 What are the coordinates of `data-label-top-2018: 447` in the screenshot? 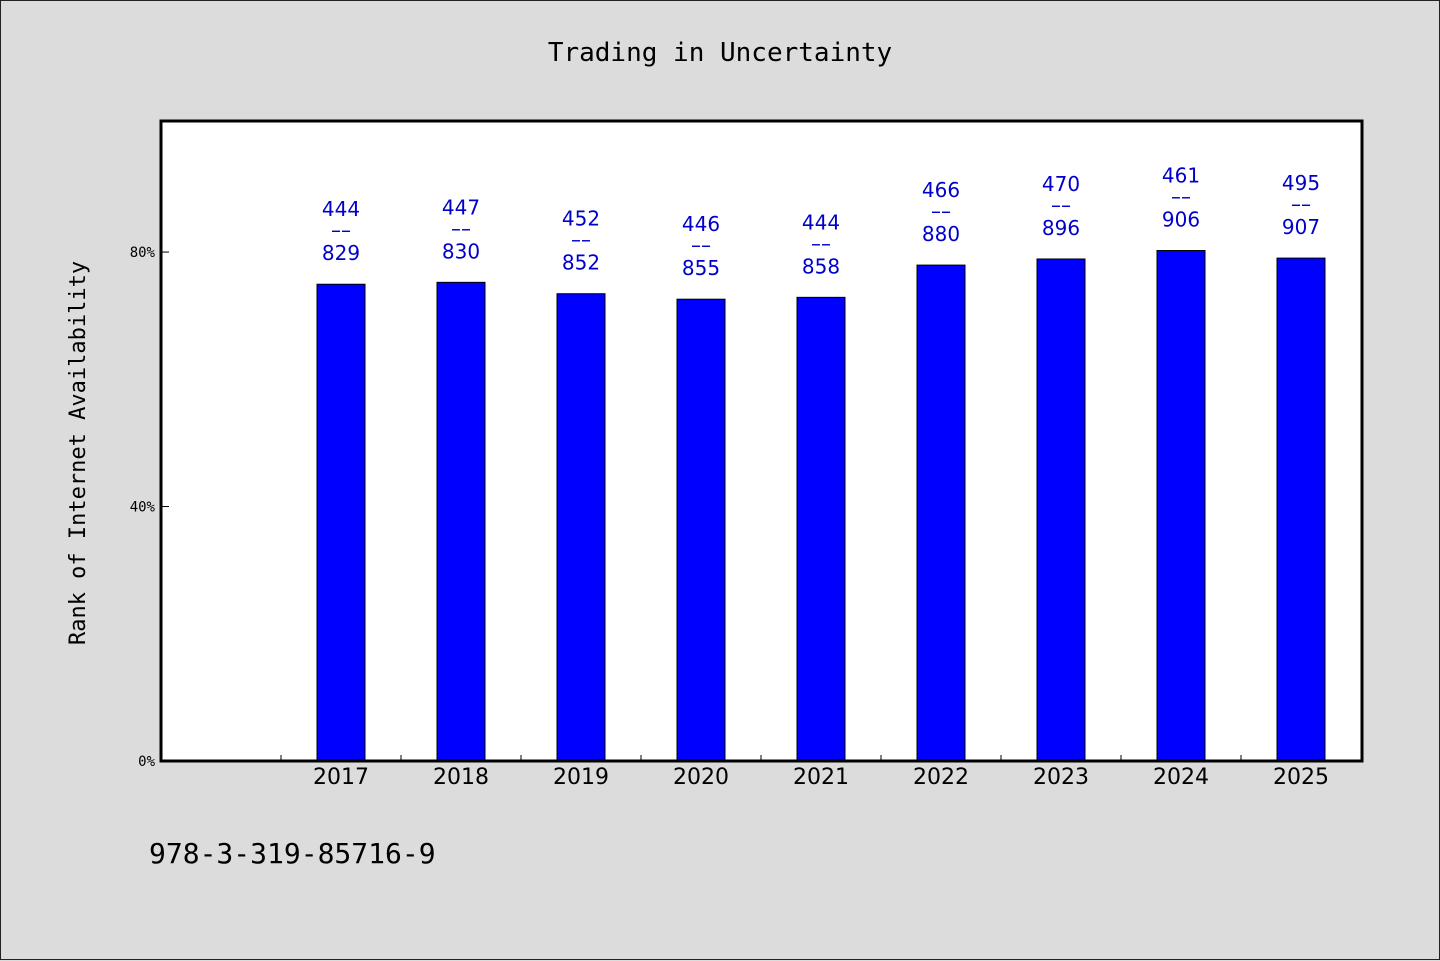 It's located at (461, 207).